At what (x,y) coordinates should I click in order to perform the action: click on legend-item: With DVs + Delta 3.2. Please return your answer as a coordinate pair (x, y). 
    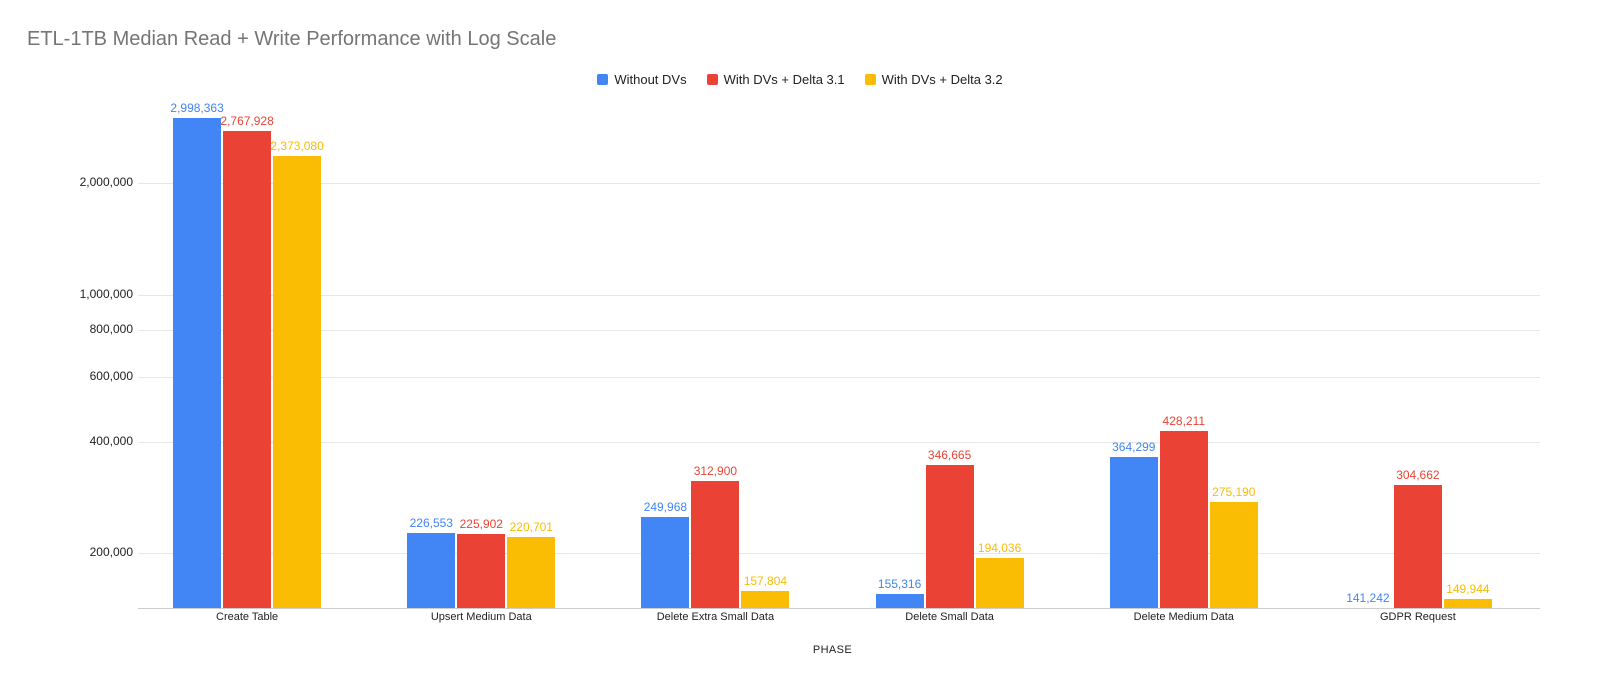
    Looking at the image, I should click on (933, 79).